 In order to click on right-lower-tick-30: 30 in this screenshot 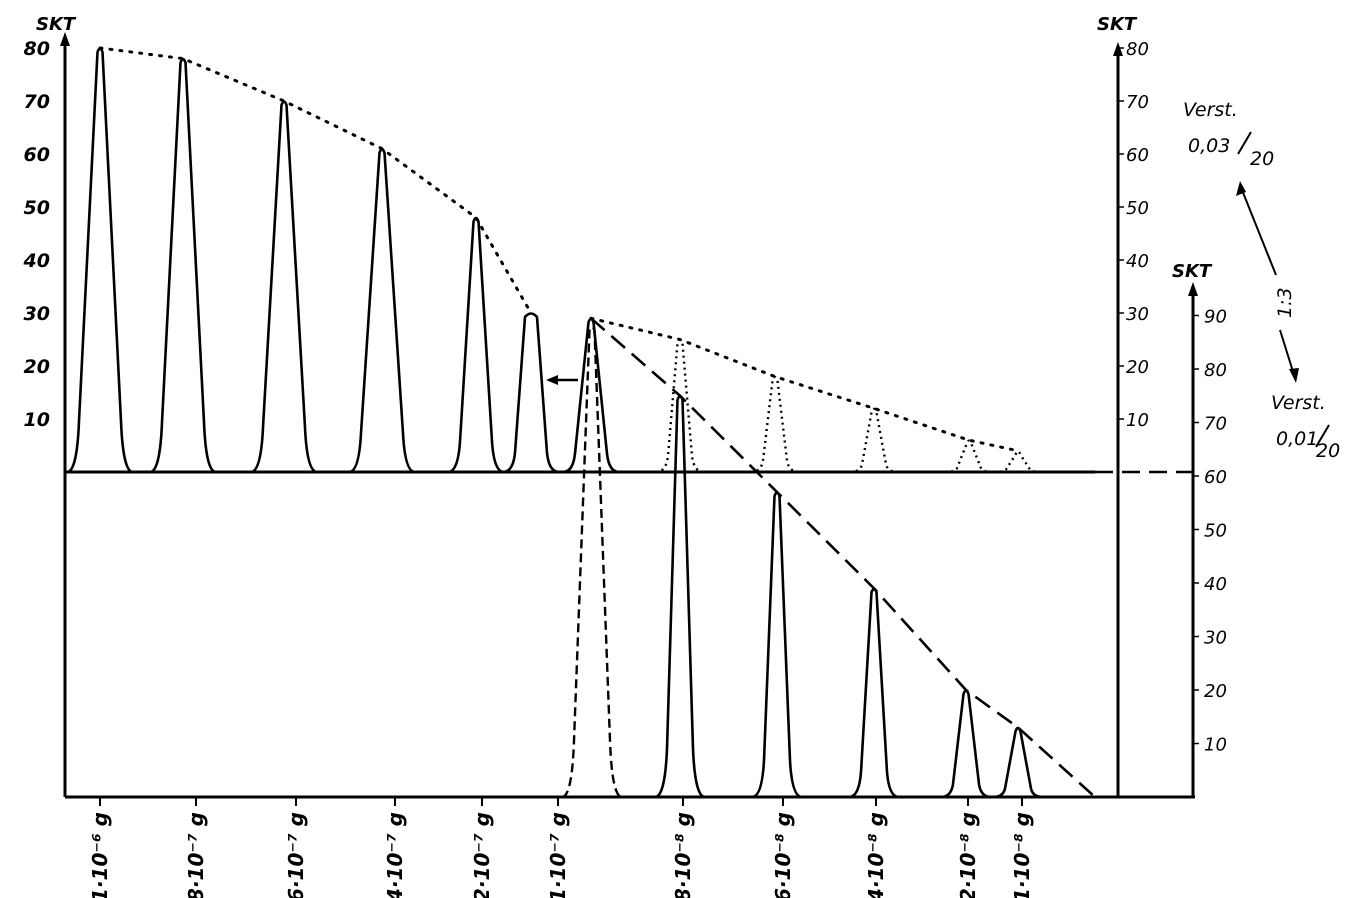, I will do `click(1215, 638)`.